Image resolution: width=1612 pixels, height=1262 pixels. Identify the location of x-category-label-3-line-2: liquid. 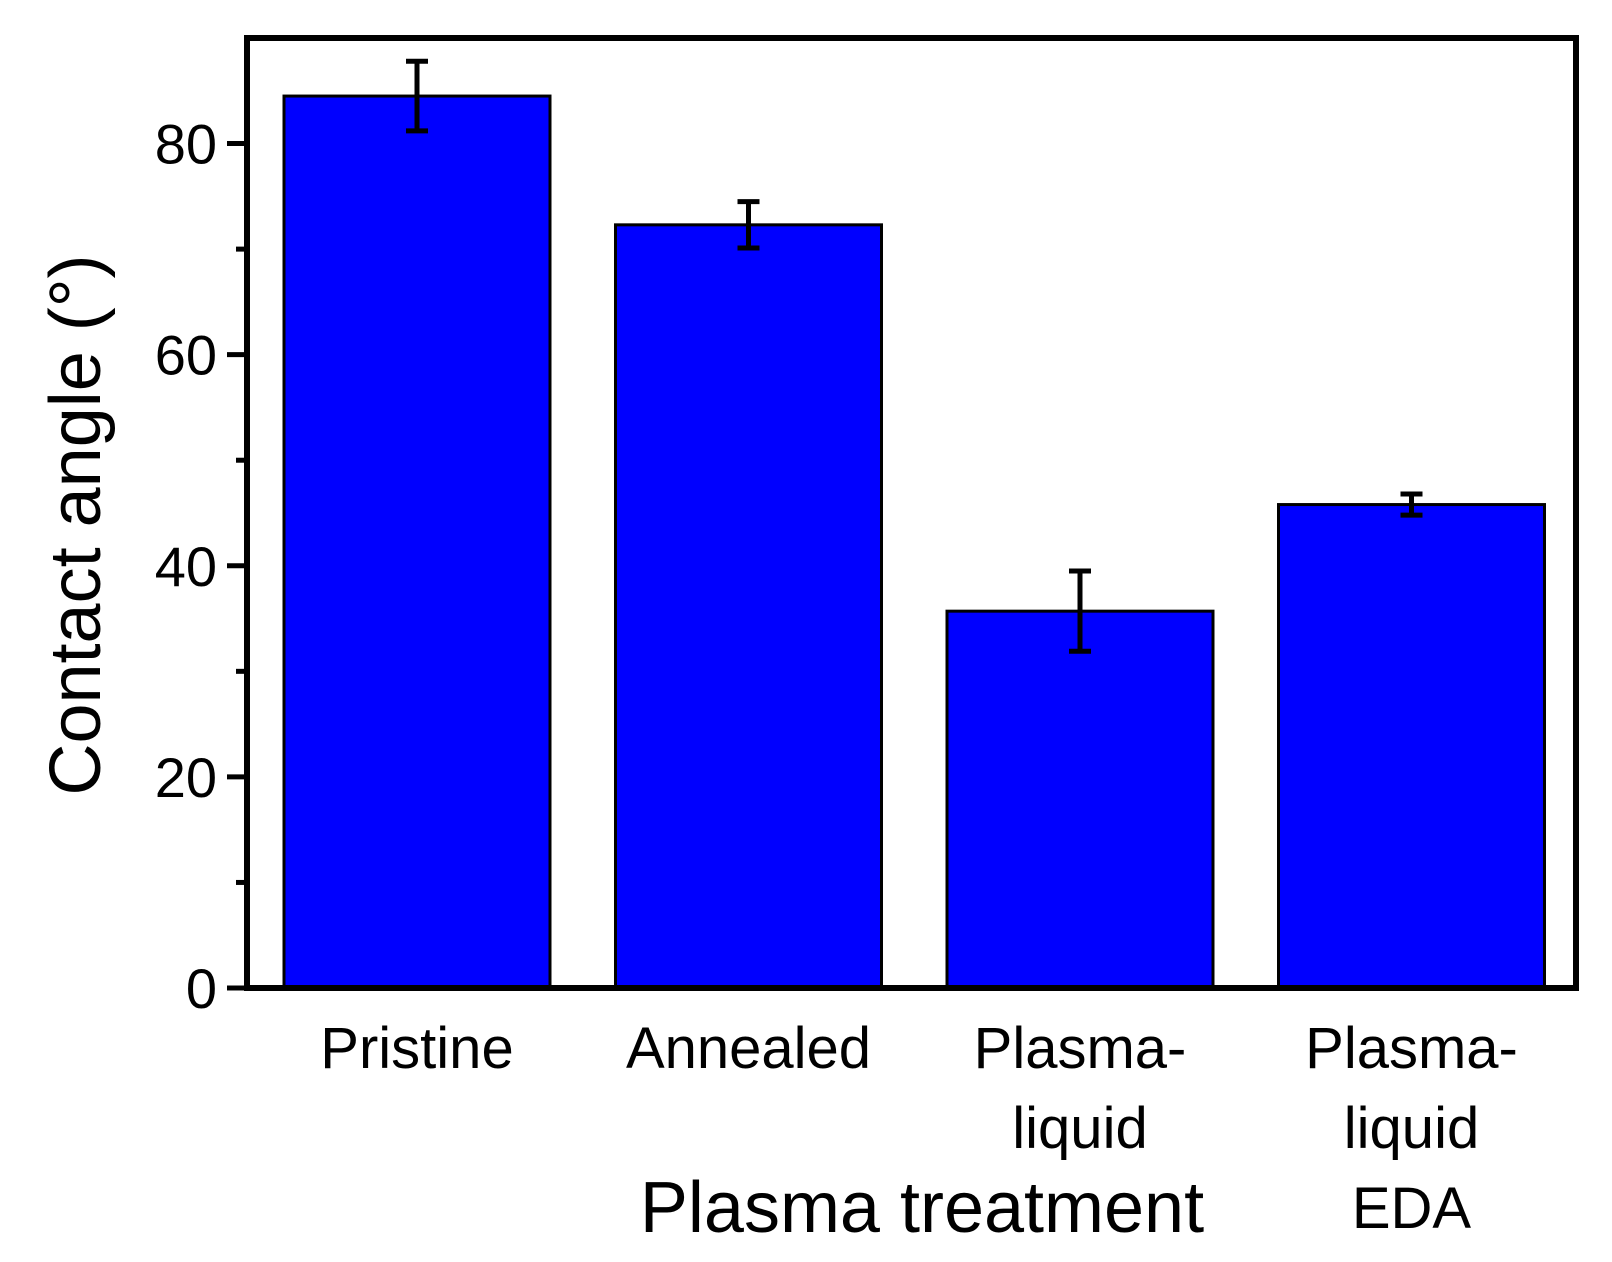
(1079, 1128).